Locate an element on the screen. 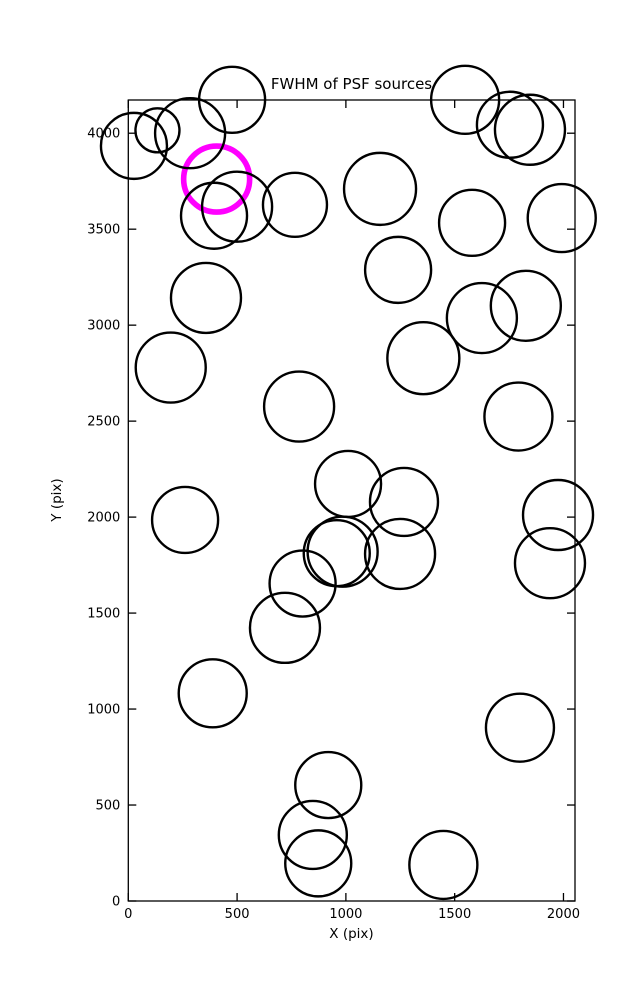 The width and height of the screenshot is (637, 1000). y-tick-label: 3500 is located at coordinates (103, 230).